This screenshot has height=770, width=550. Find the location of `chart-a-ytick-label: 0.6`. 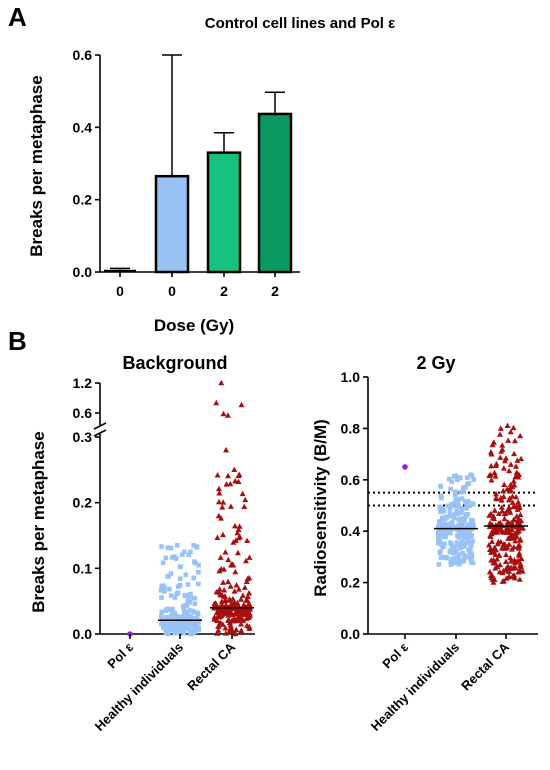

chart-a-ytick-label: 0.6 is located at coordinates (83, 55).